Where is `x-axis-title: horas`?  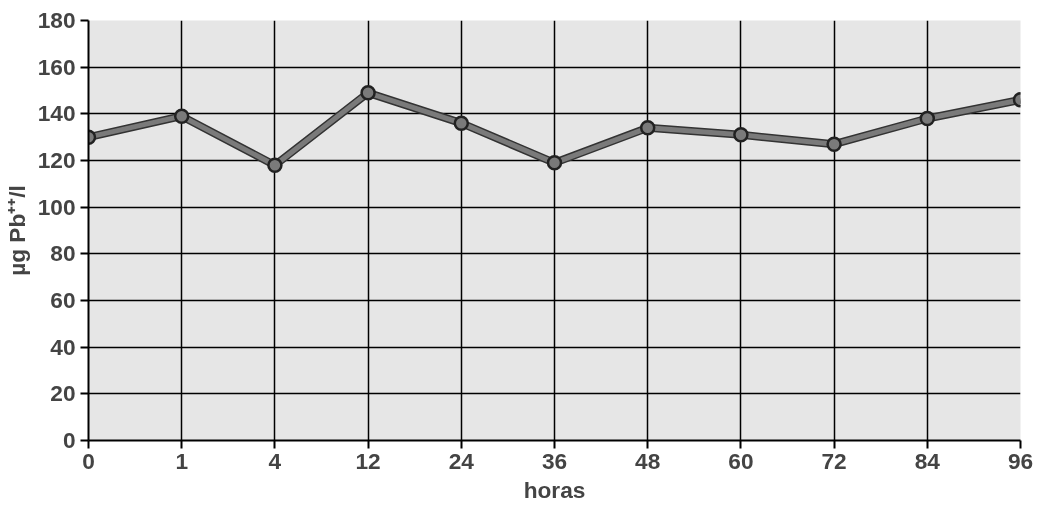
x-axis-title: horas is located at coordinates (554, 489).